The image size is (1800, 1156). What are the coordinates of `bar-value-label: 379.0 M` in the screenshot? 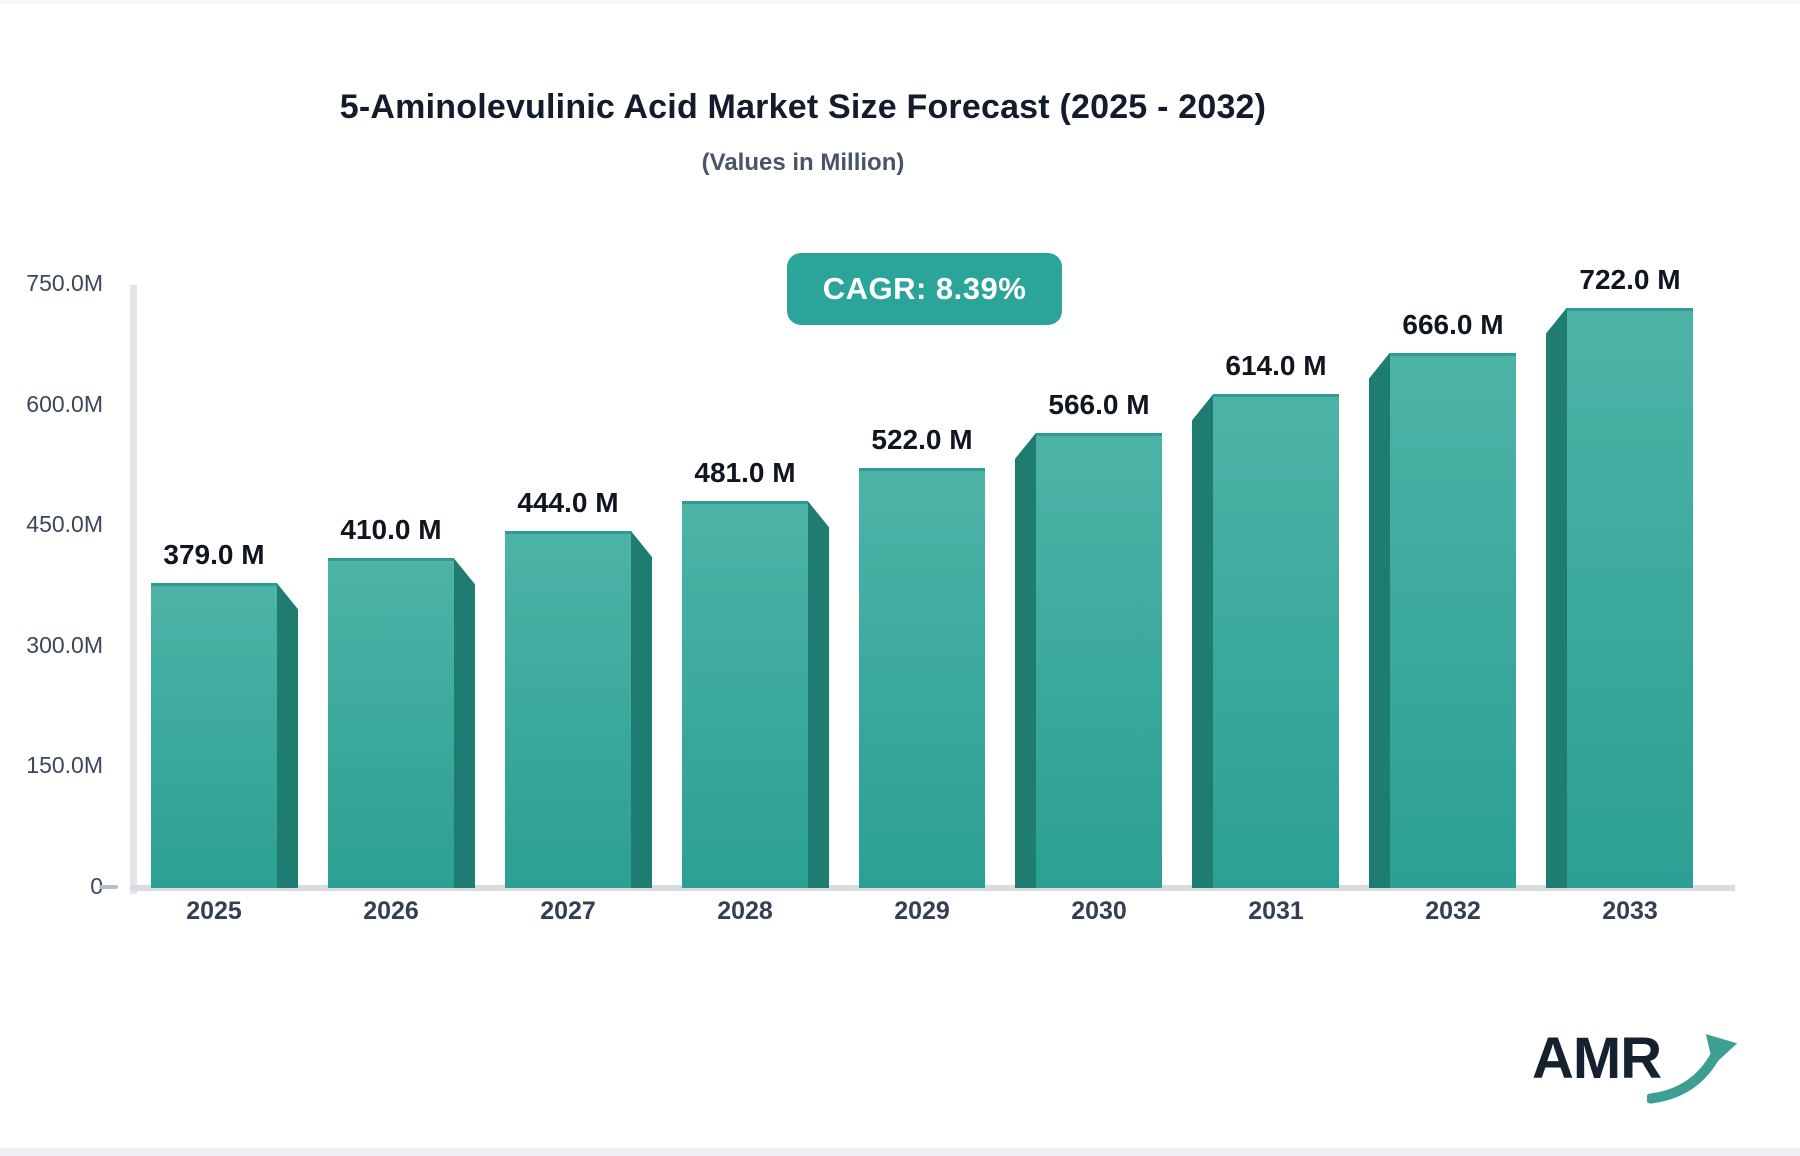 It's located at (214, 555).